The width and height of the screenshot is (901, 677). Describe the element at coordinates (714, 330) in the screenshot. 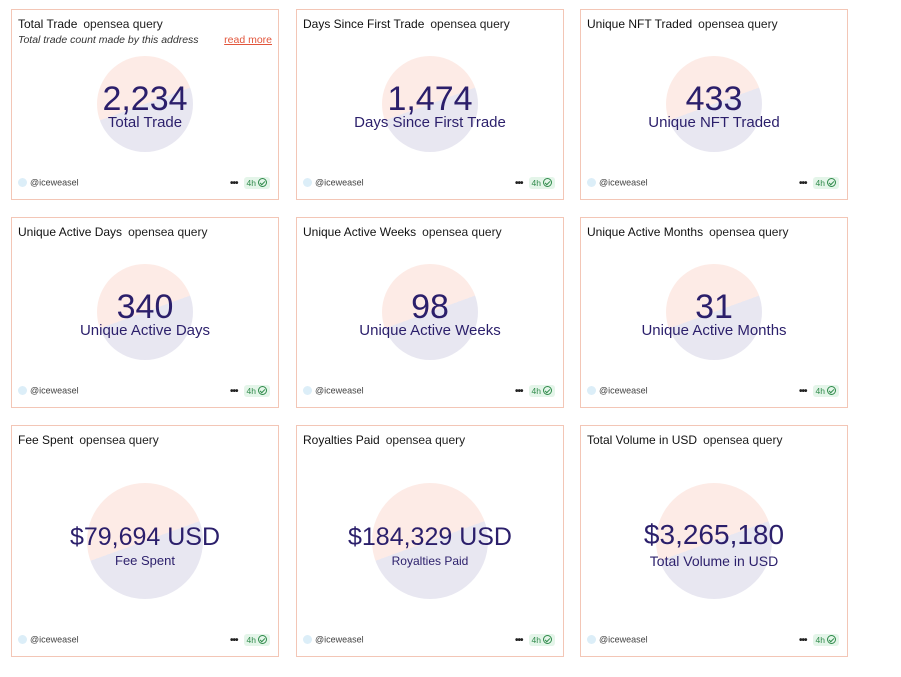

I see `counter-label: Unique Active Months` at that location.